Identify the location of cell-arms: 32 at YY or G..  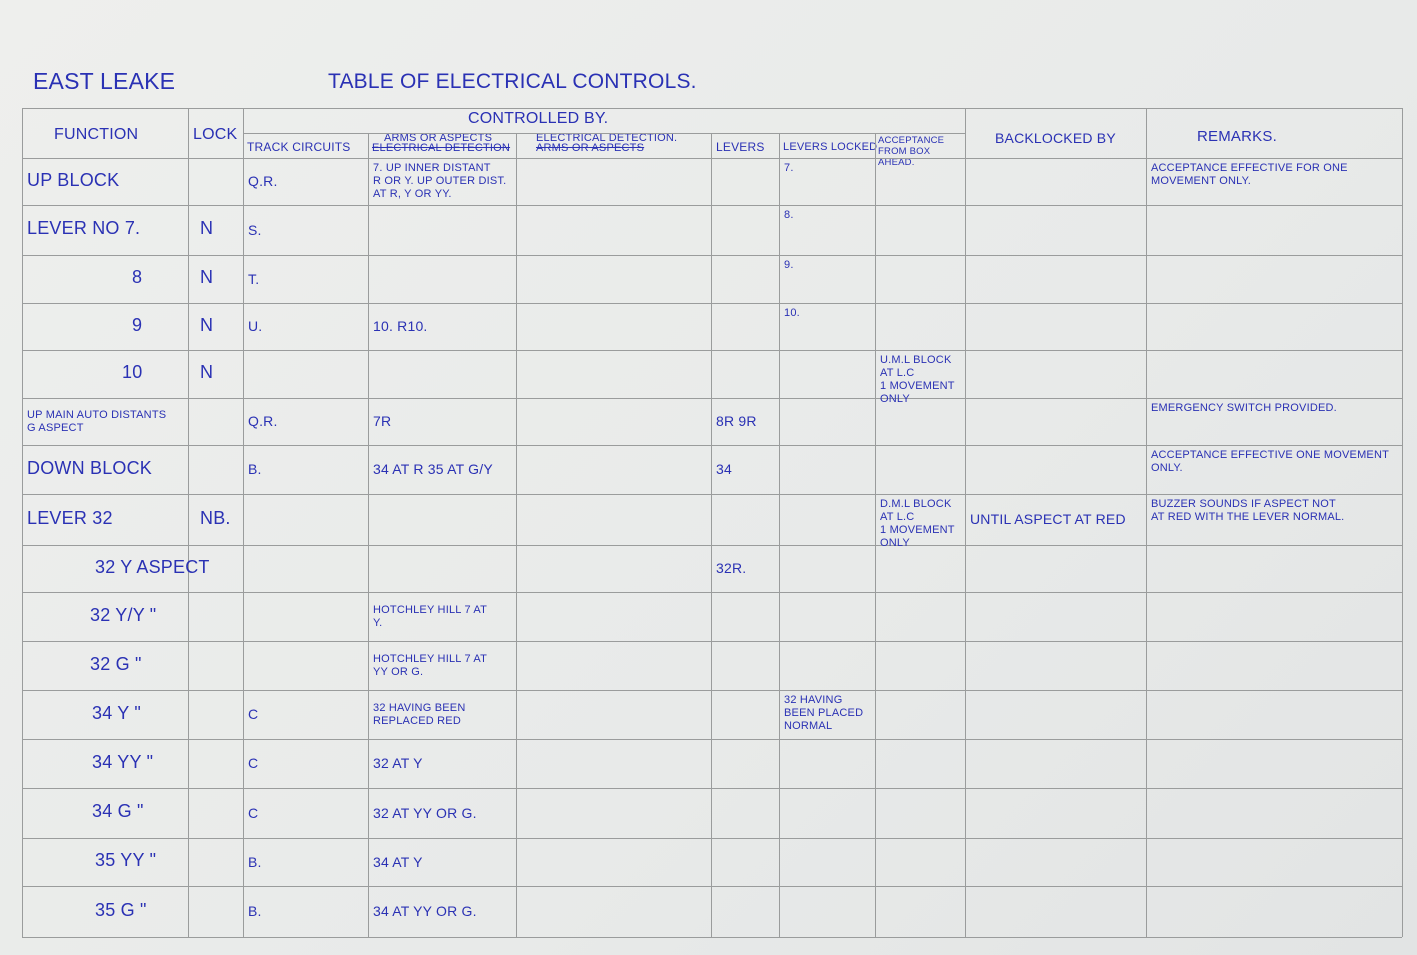
(425, 812).